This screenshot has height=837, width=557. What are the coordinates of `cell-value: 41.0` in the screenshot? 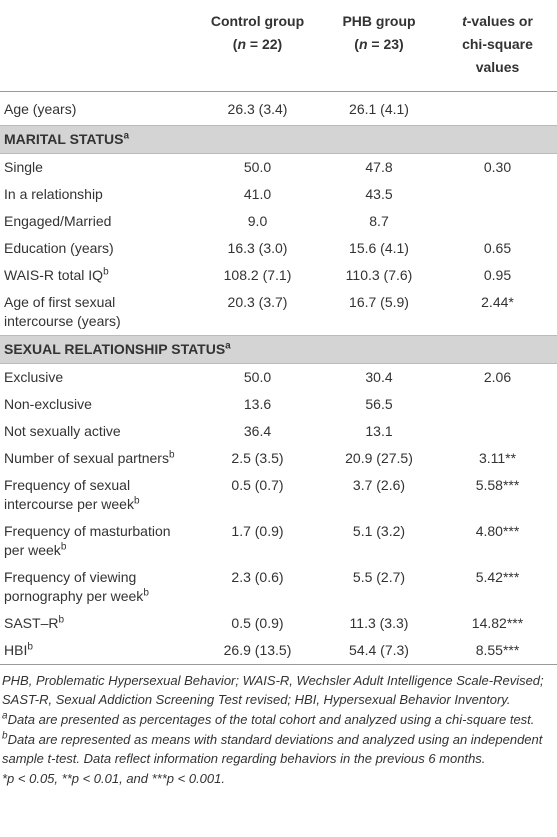 It's located at (257, 194).